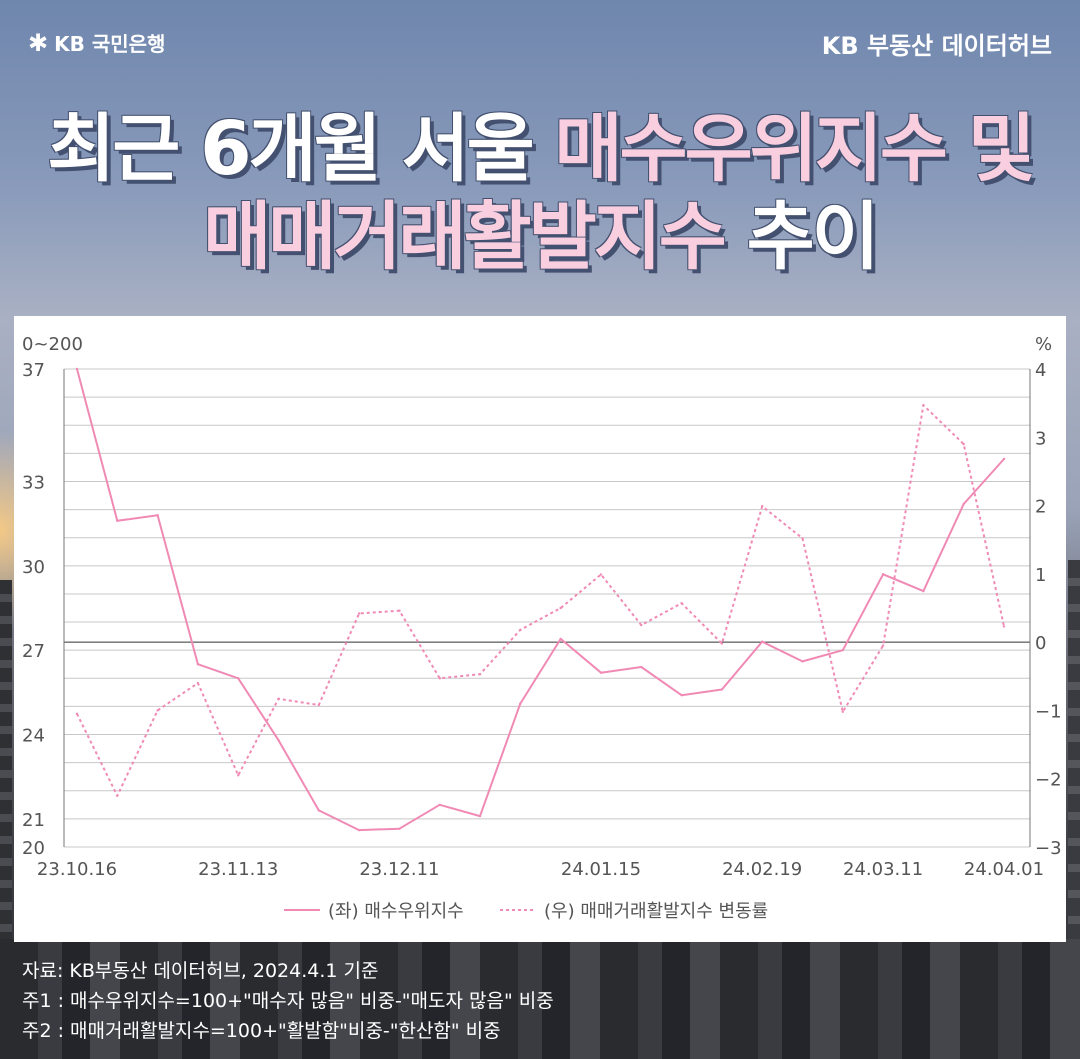 The width and height of the screenshot is (1080, 1059). I want to click on left-tick-label: 20, so click(33, 848).